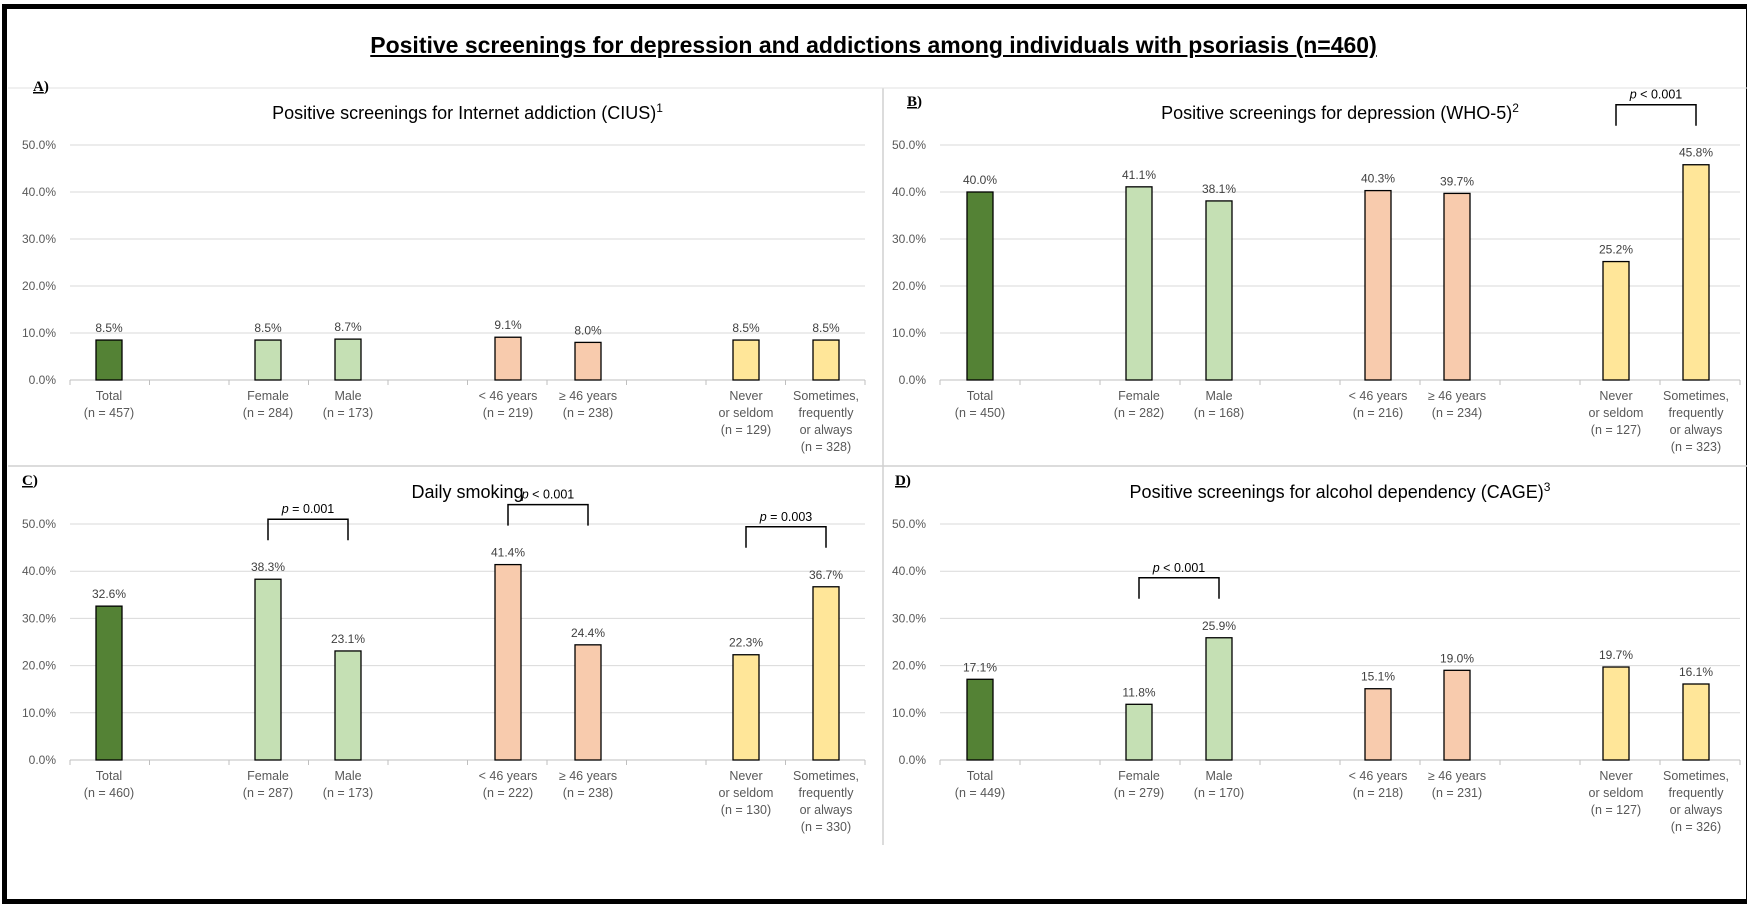 The height and width of the screenshot is (904, 1747). What do you see at coordinates (508, 553) in the screenshot?
I see `data-label: 41.4%` at bounding box center [508, 553].